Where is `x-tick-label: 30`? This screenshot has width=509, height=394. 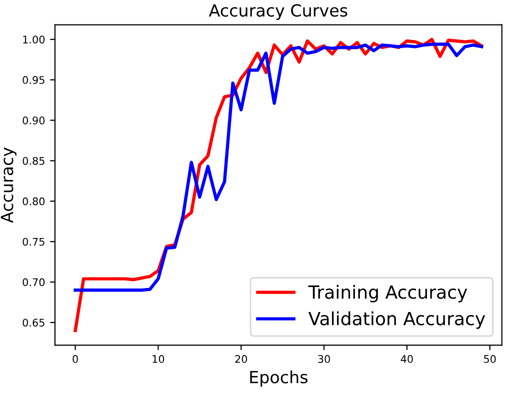 x-tick-label: 30 is located at coordinates (324, 359).